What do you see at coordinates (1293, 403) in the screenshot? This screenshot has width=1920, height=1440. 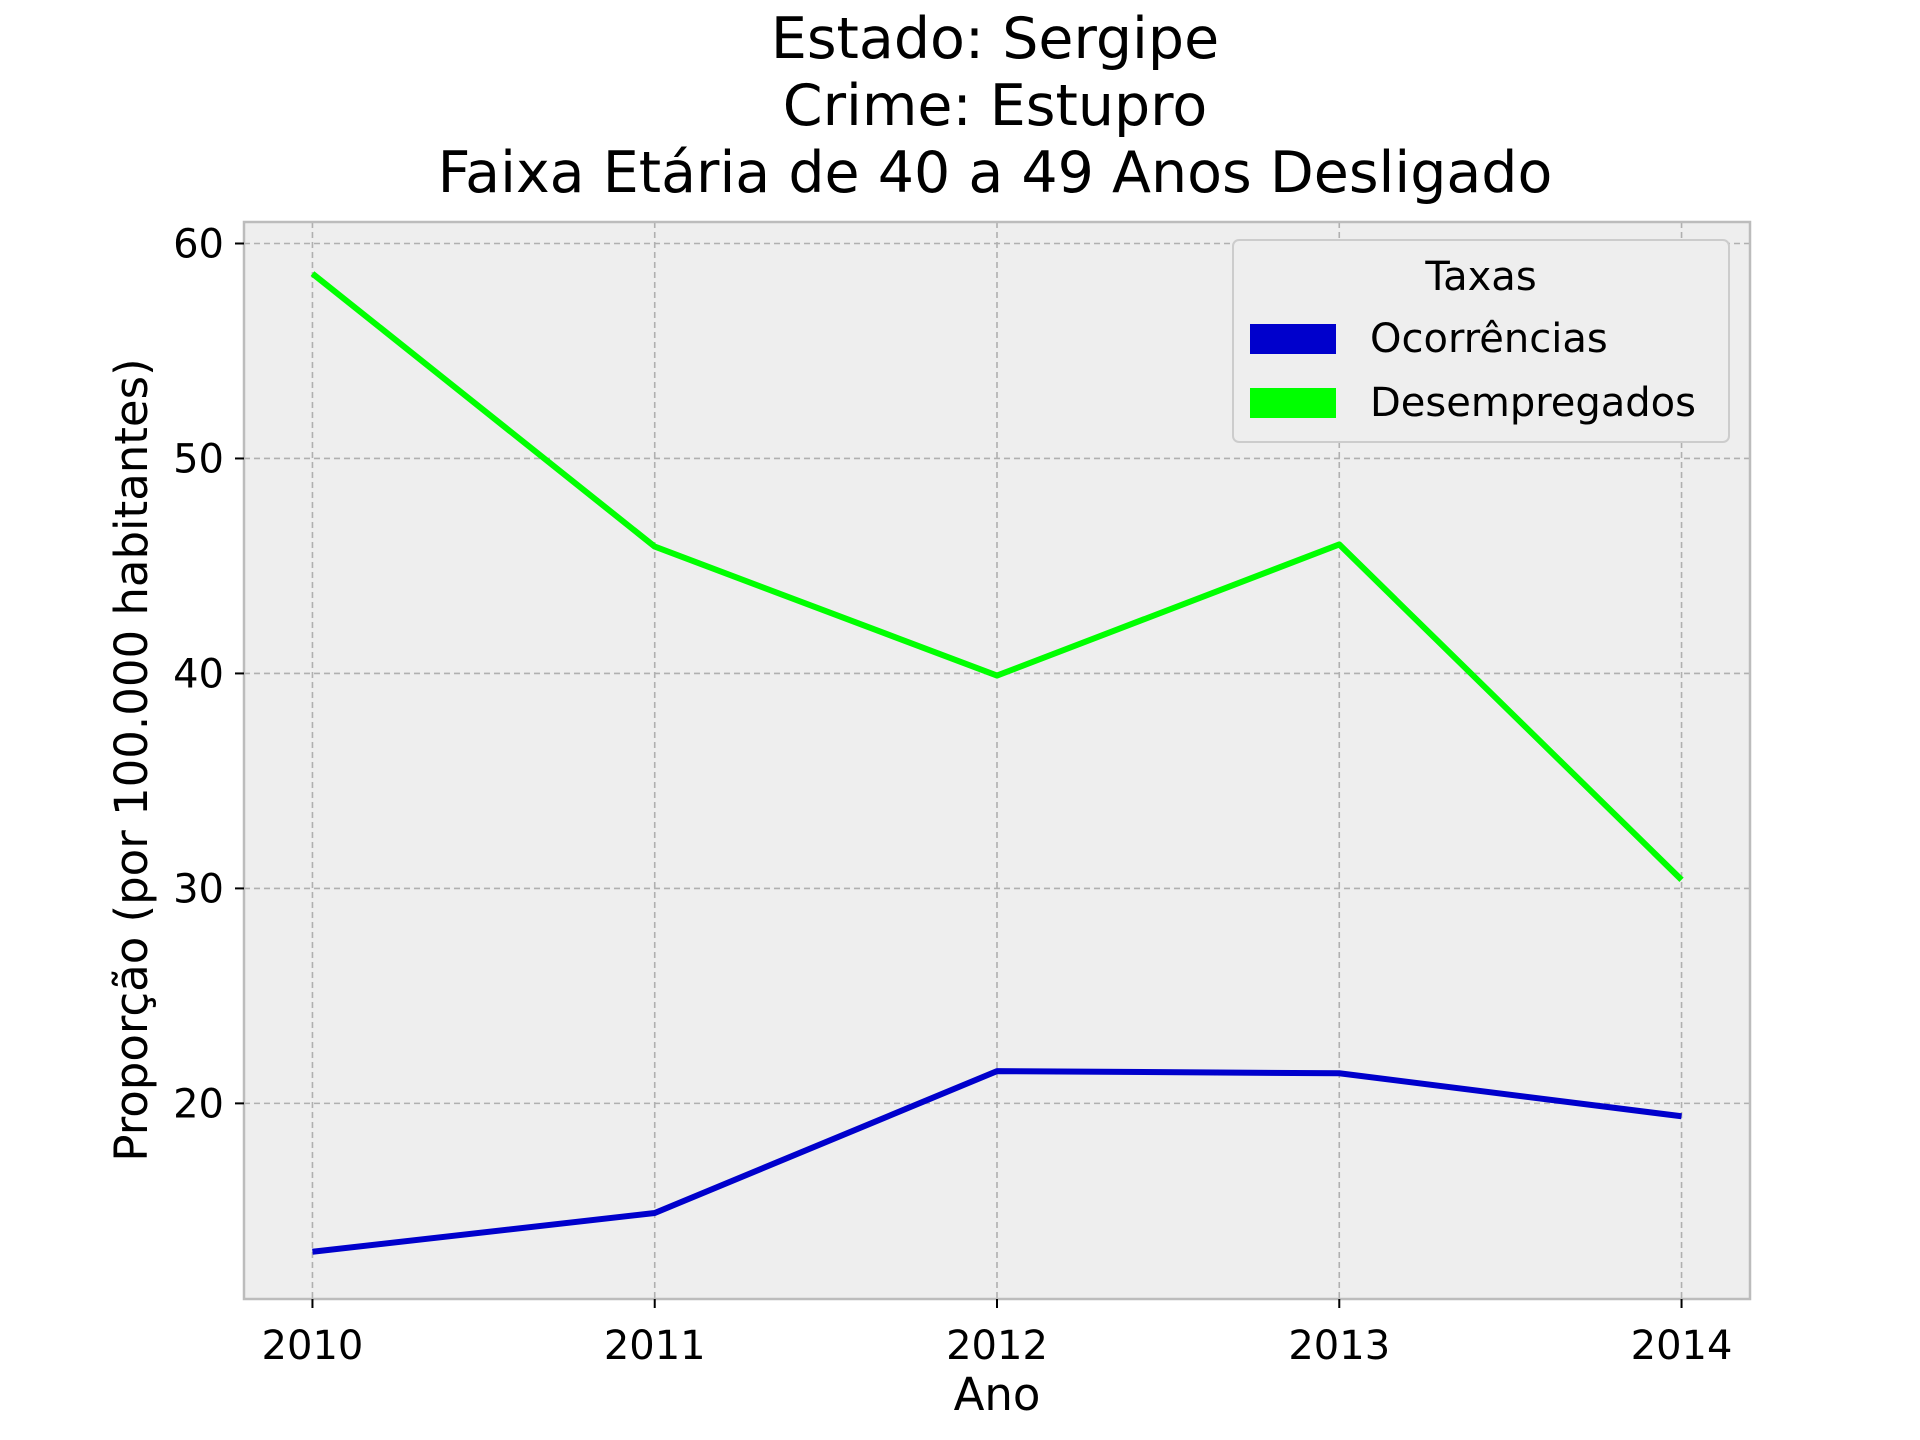 I see `legend-swatch-desempregados` at bounding box center [1293, 403].